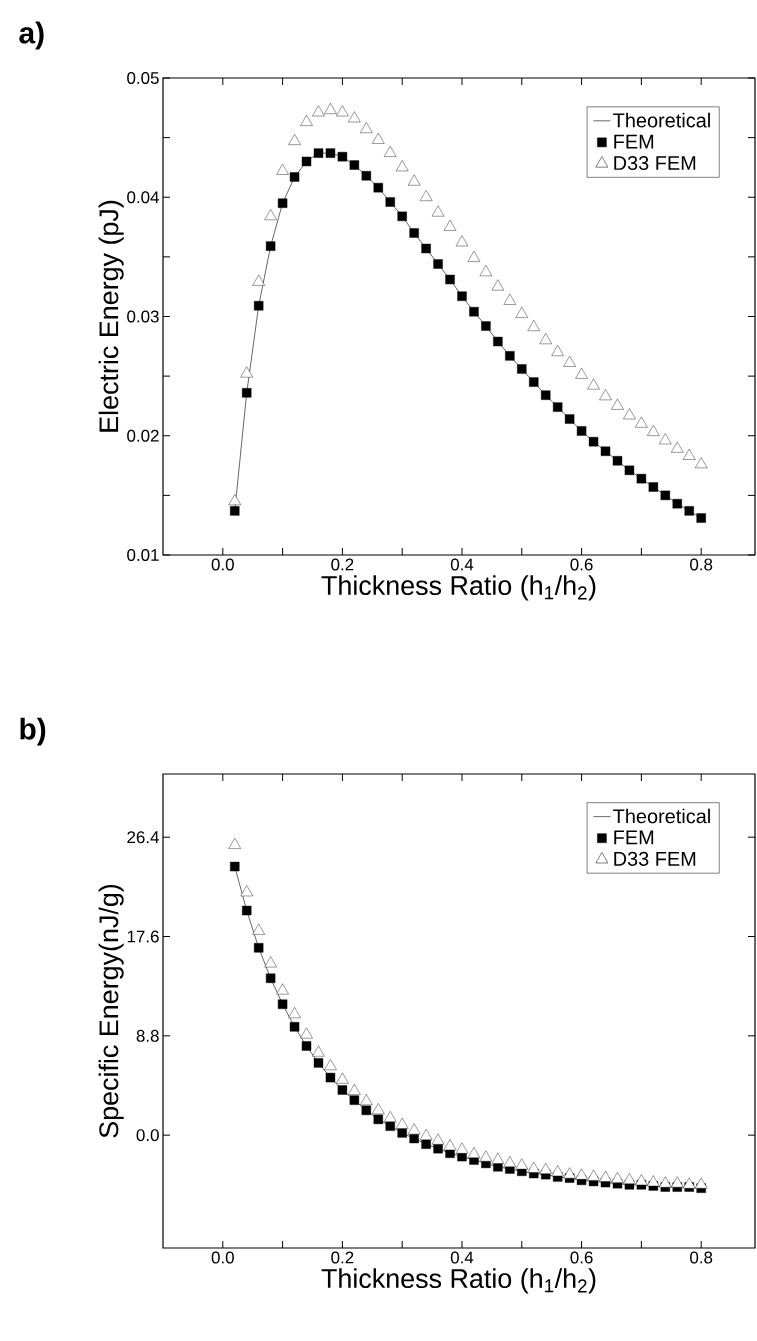 This screenshot has height=1341, width=757. What do you see at coordinates (143, 316) in the screenshot?
I see `y-tick-label: 0.03` at bounding box center [143, 316].